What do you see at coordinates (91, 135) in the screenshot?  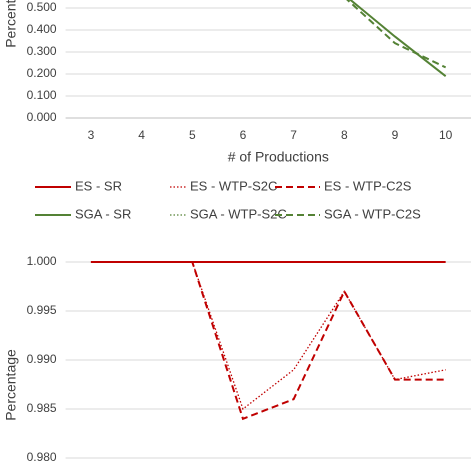 I see `x-tick-label: 3` at bounding box center [91, 135].